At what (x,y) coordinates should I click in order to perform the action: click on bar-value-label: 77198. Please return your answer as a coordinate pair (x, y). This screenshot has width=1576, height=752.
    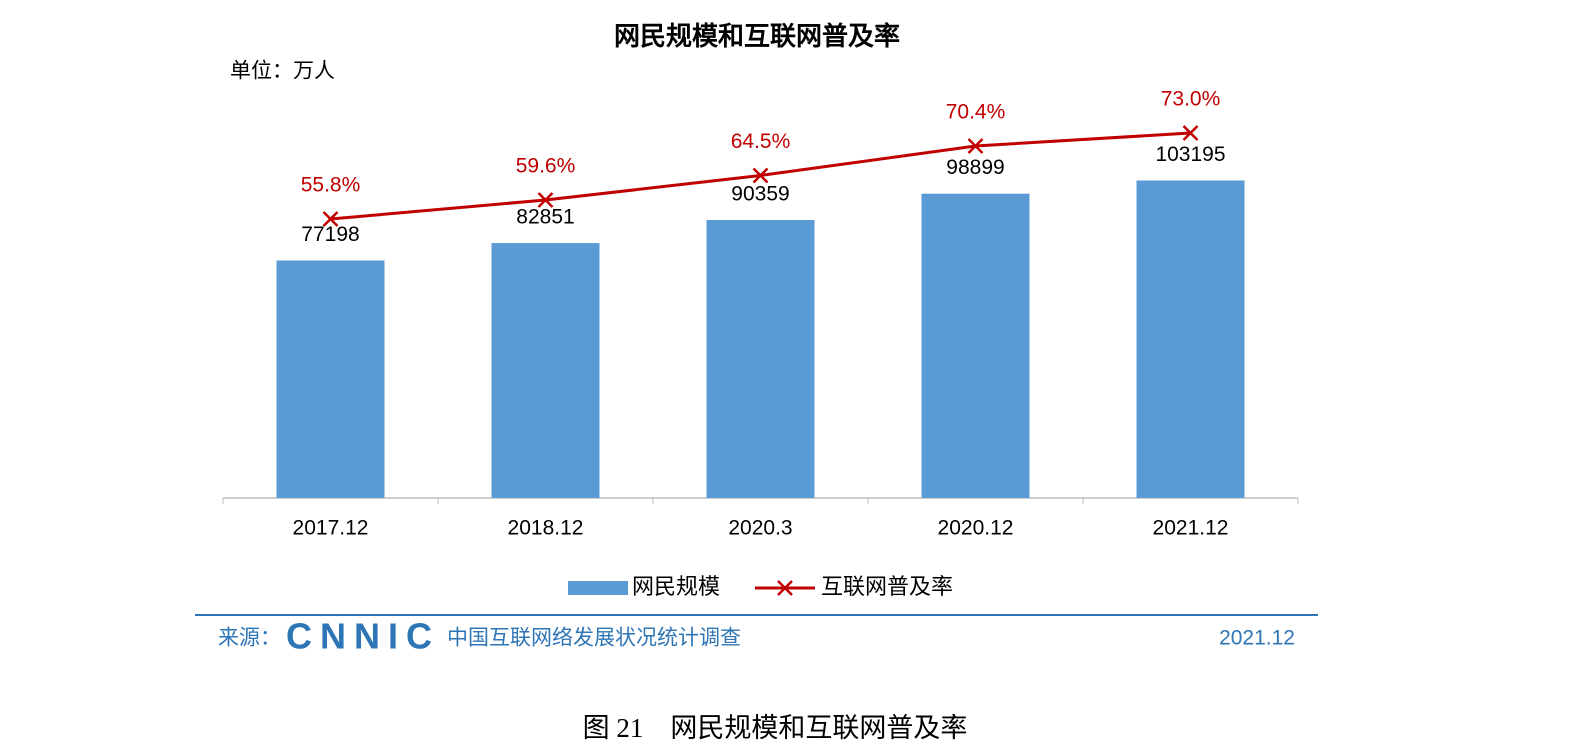
    Looking at the image, I should click on (330, 234).